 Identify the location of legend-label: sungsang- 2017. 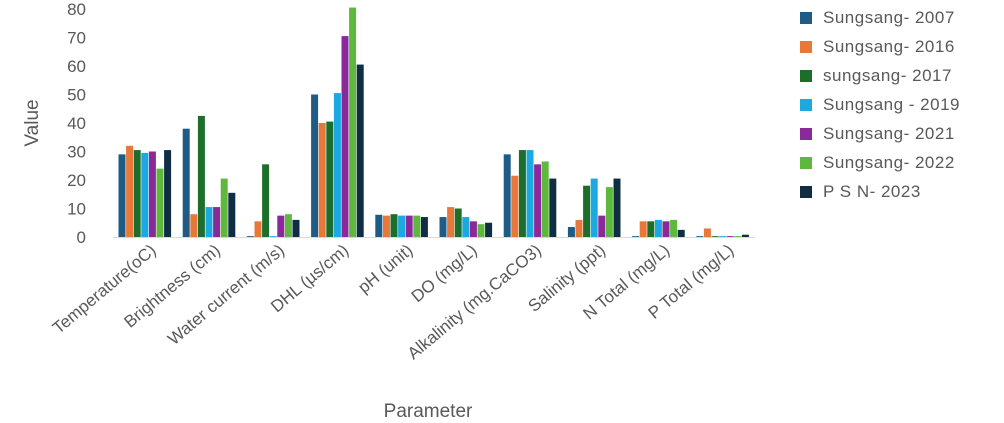
(887, 75).